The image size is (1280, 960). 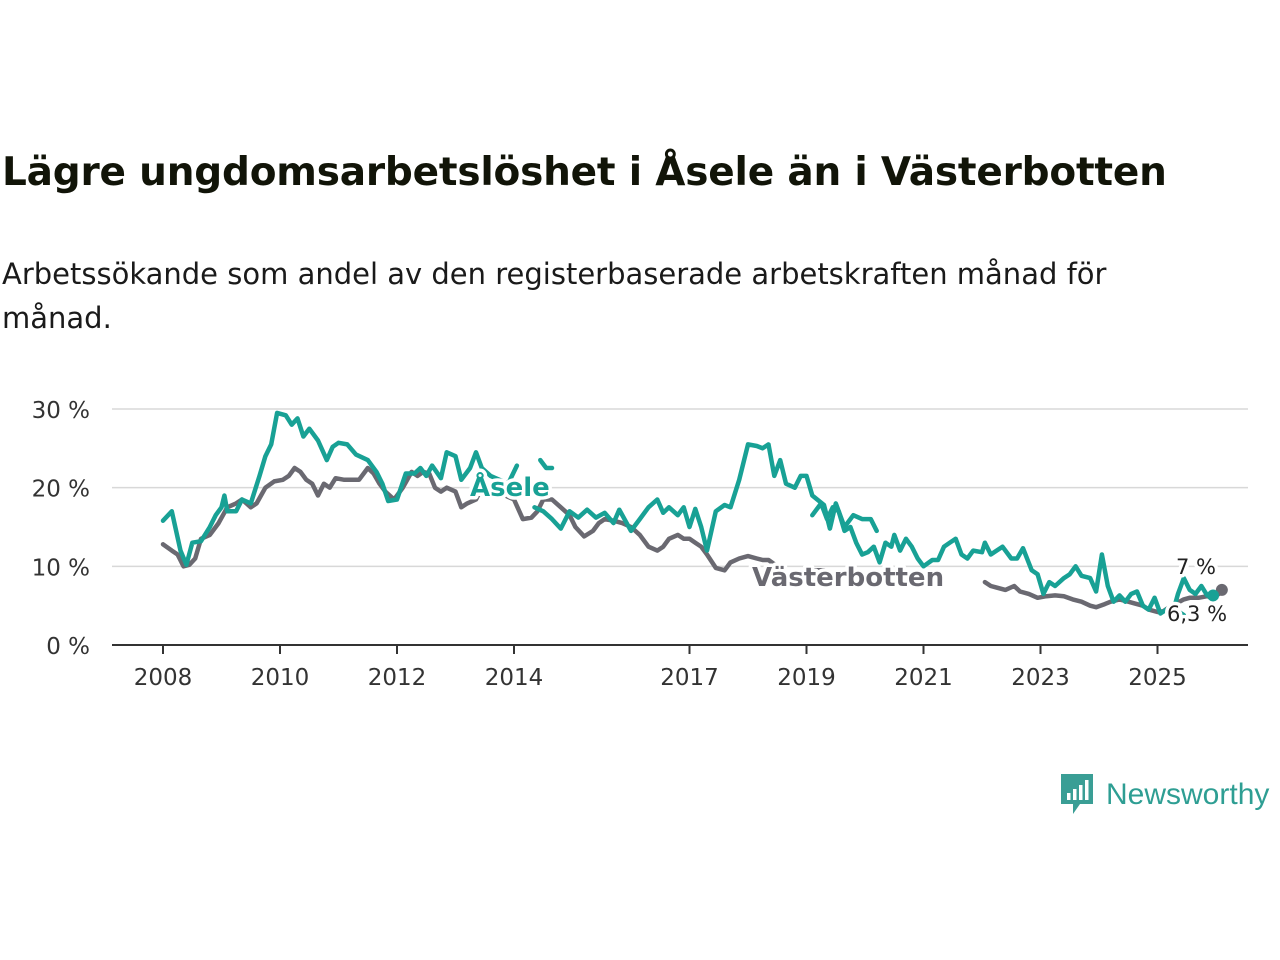 What do you see at coordinates (1213, 595) in the screenshot?
I see `asele-end-marker` at bounding box center [1213, 595].